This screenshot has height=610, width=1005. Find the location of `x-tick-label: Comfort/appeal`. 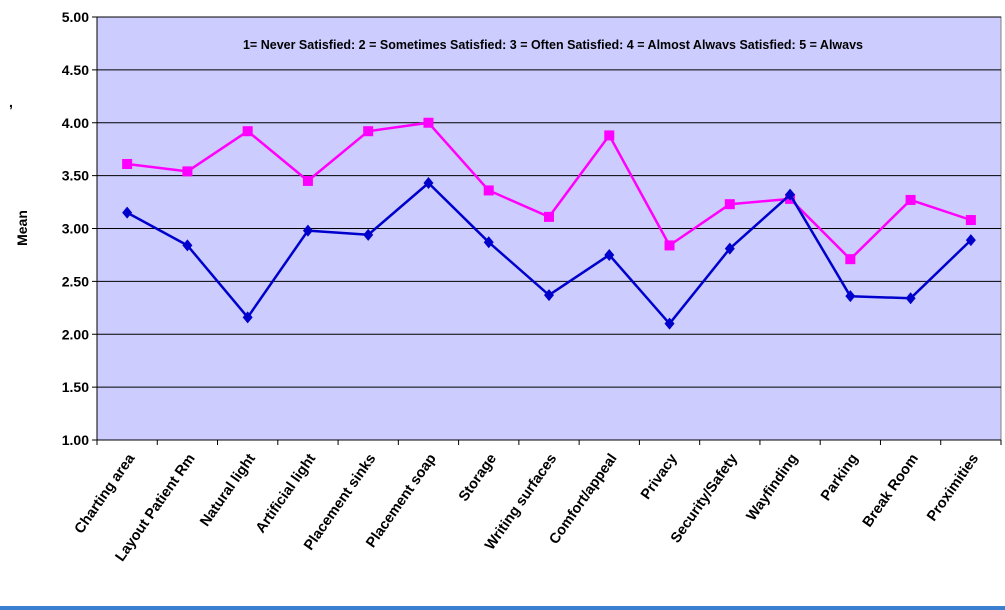

x-tick-label: Comfort/appeal is located at coordinates (583, 499).